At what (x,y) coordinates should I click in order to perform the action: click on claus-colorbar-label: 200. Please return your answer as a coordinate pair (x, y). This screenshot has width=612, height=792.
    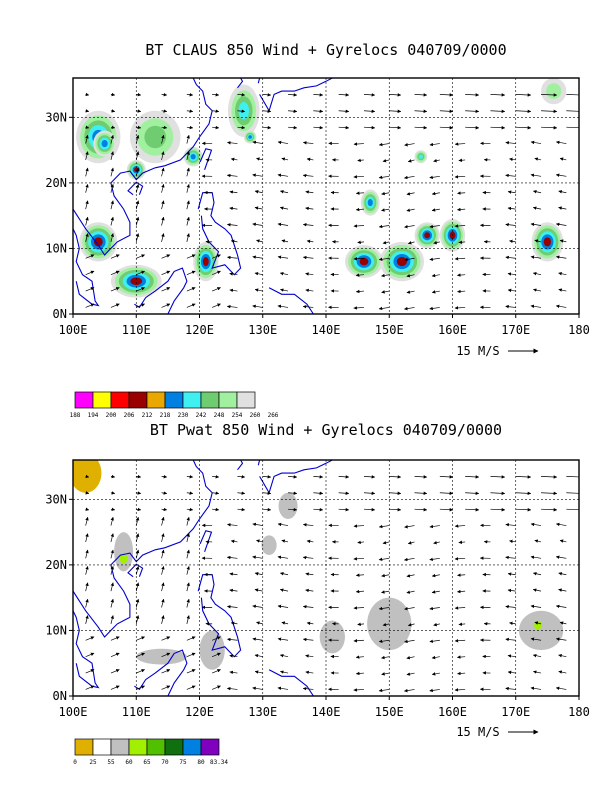
    Looking at the image, I should click on (111, 415).